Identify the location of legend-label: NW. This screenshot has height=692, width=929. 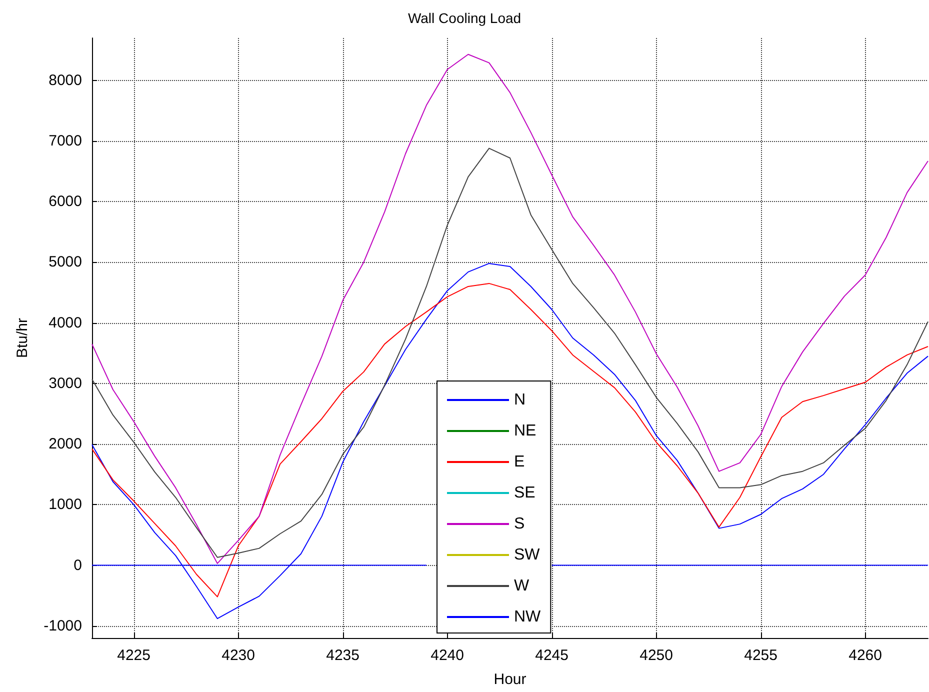
(528, 617).